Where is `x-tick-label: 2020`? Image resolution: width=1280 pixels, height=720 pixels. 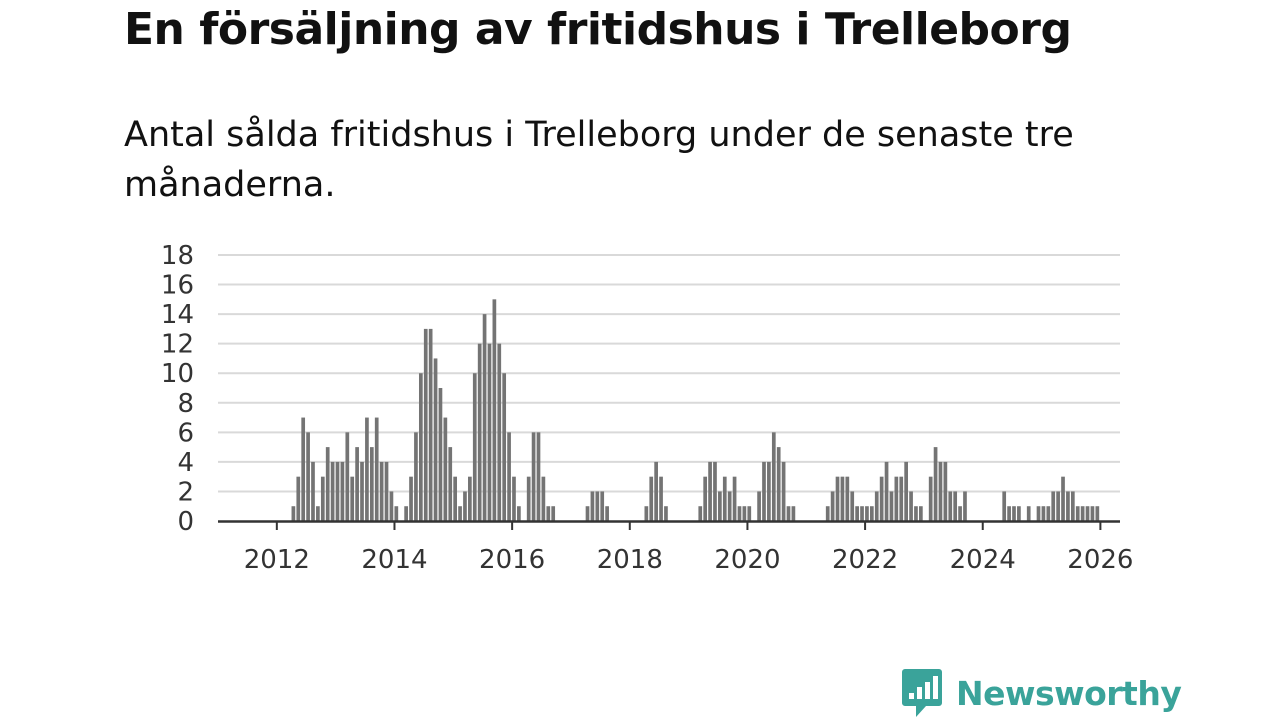
x-tick-label: 2020 is located at coordinates (747, 560).